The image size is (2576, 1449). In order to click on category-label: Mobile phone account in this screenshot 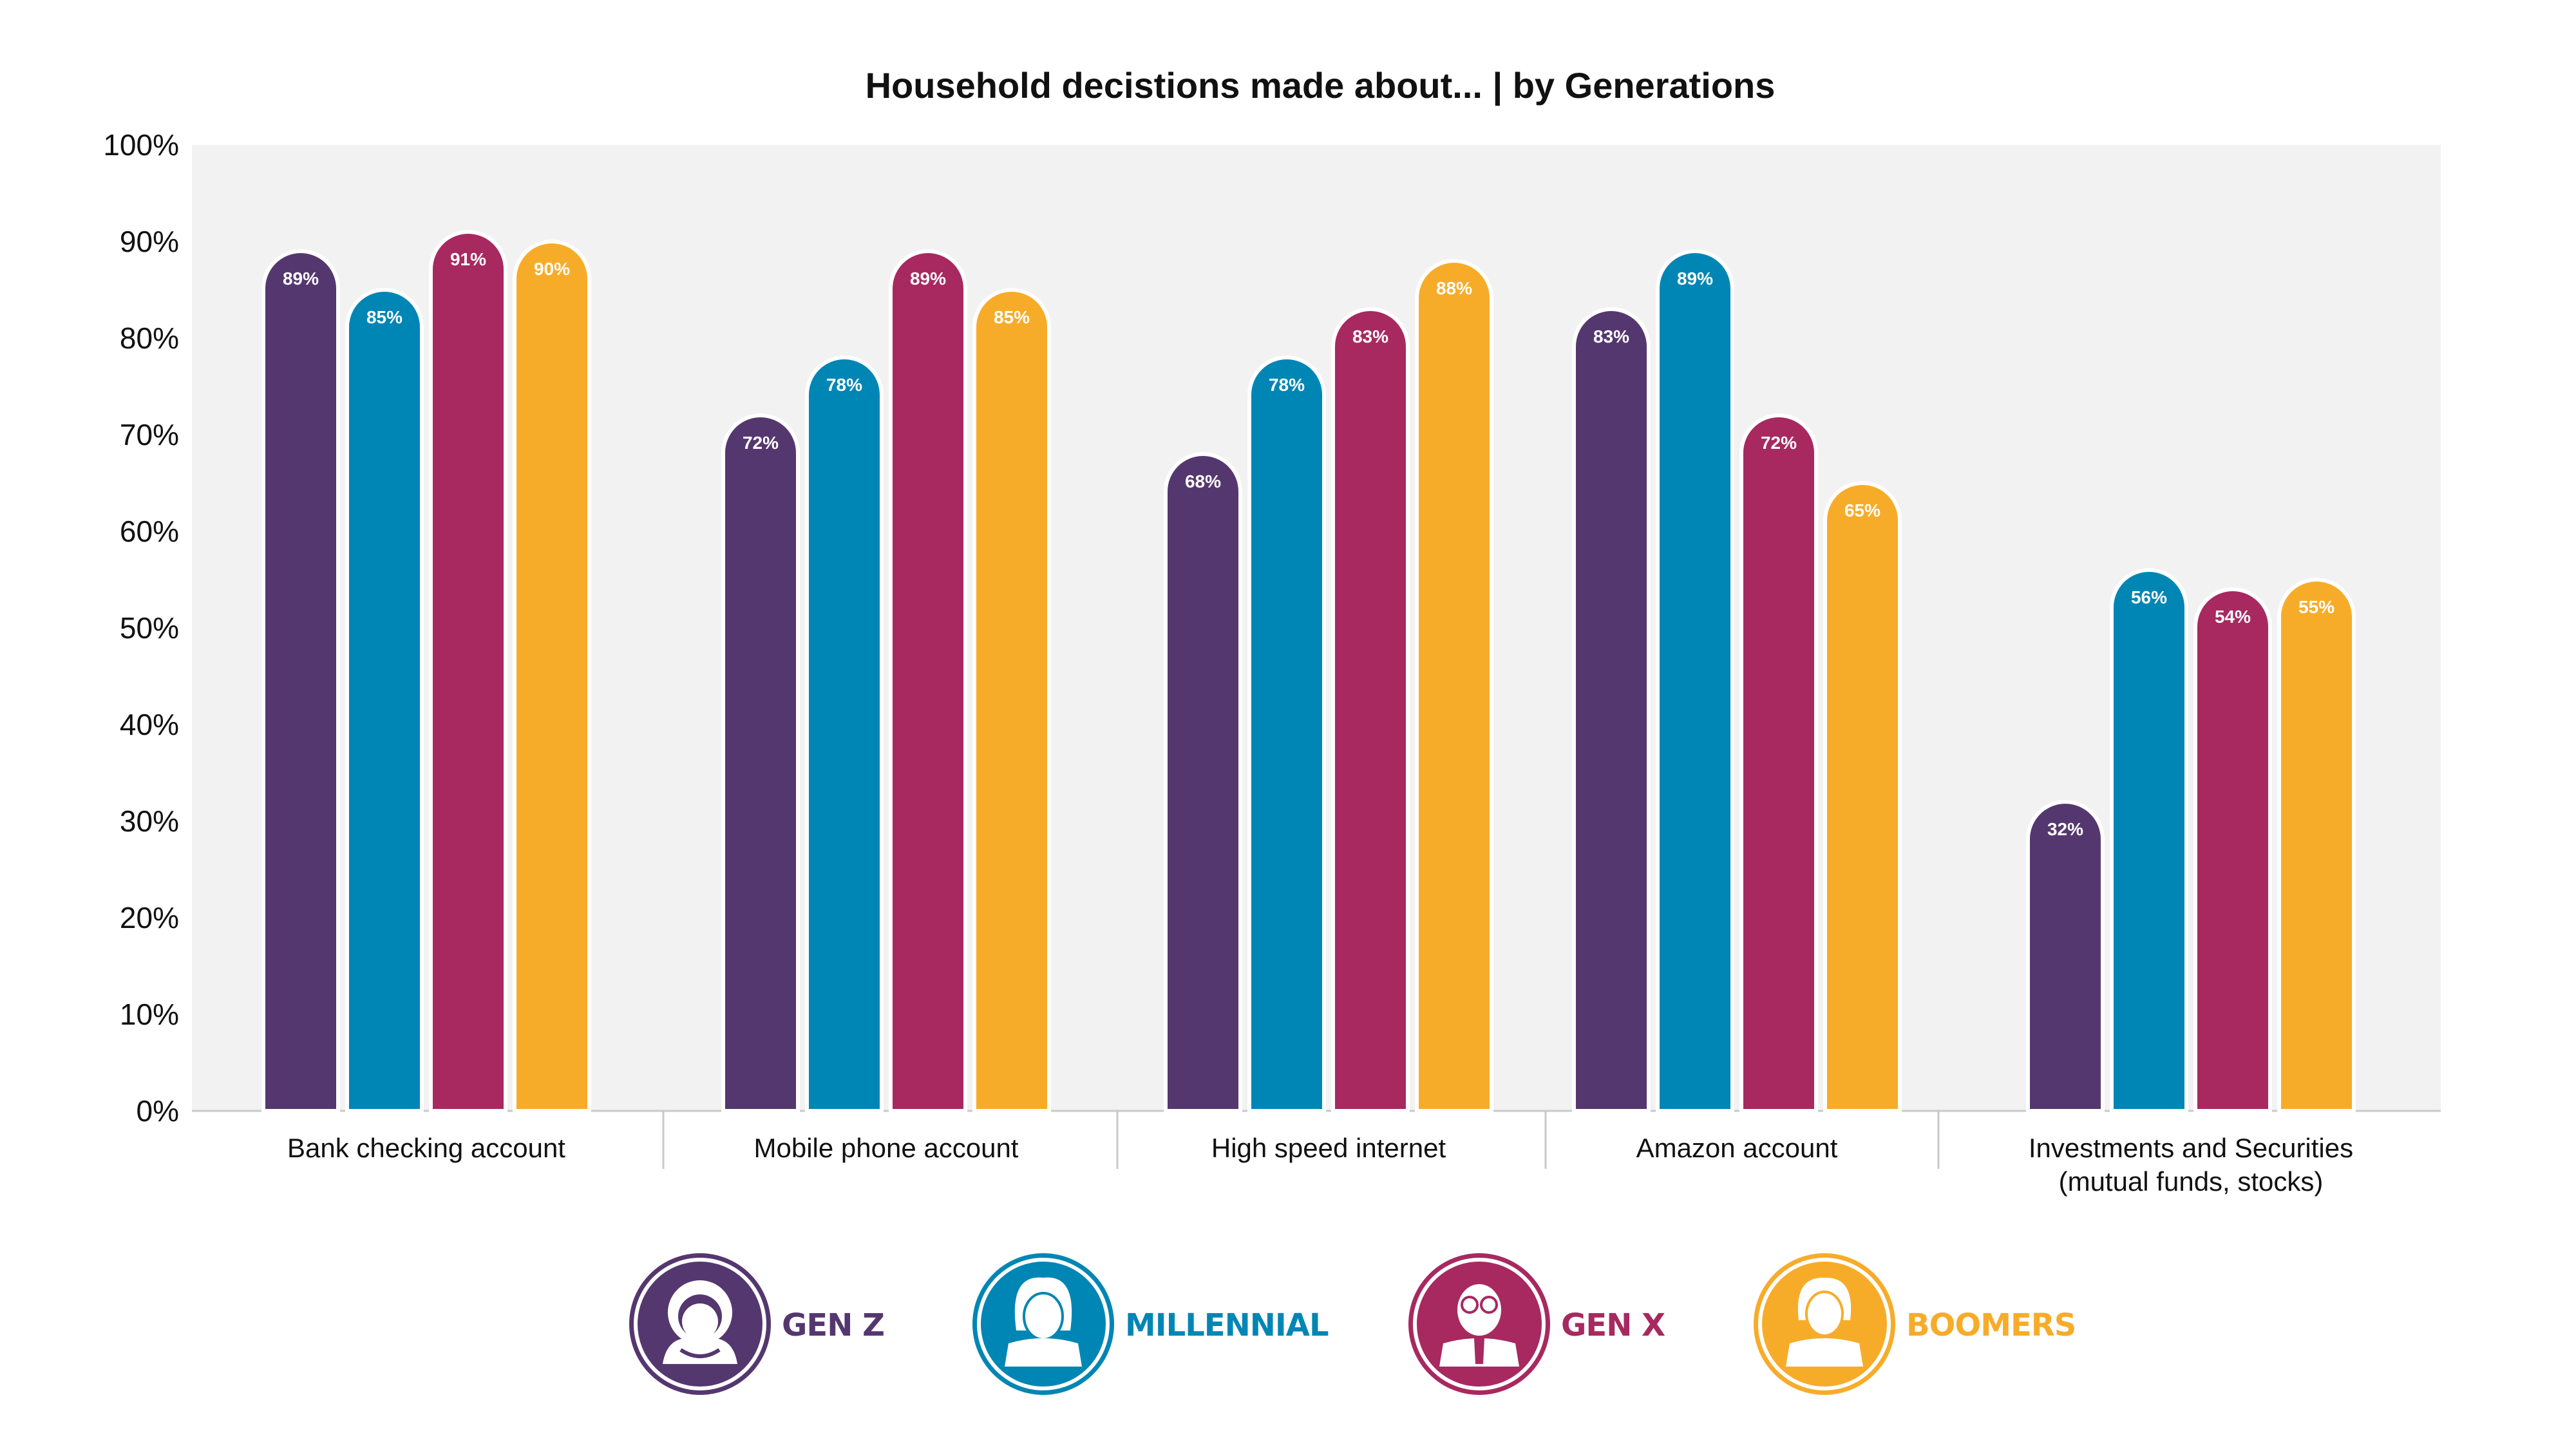, I will do `click(886, 1148)`.